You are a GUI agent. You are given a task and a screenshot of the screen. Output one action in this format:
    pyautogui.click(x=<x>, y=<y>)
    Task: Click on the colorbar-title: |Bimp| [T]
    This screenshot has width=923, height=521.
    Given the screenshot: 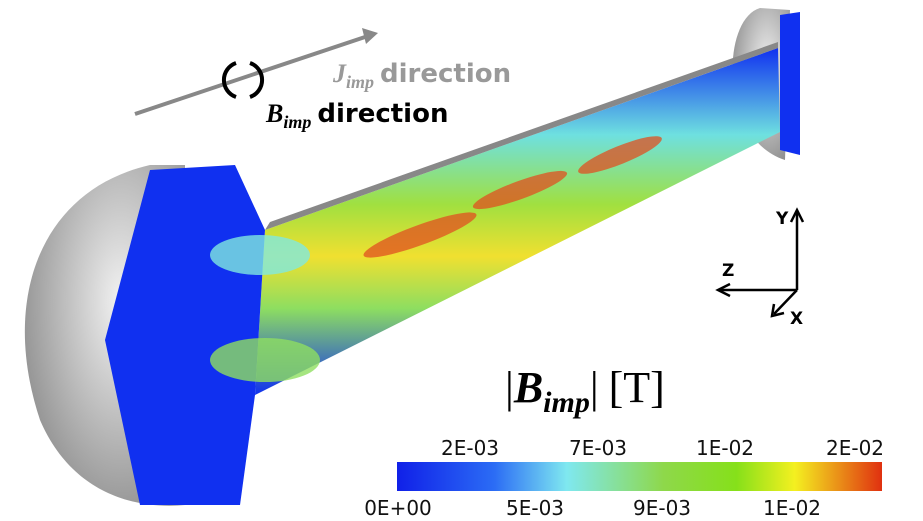 What is the action you would take?
    pyautogui.click(x=585, y=391)
    